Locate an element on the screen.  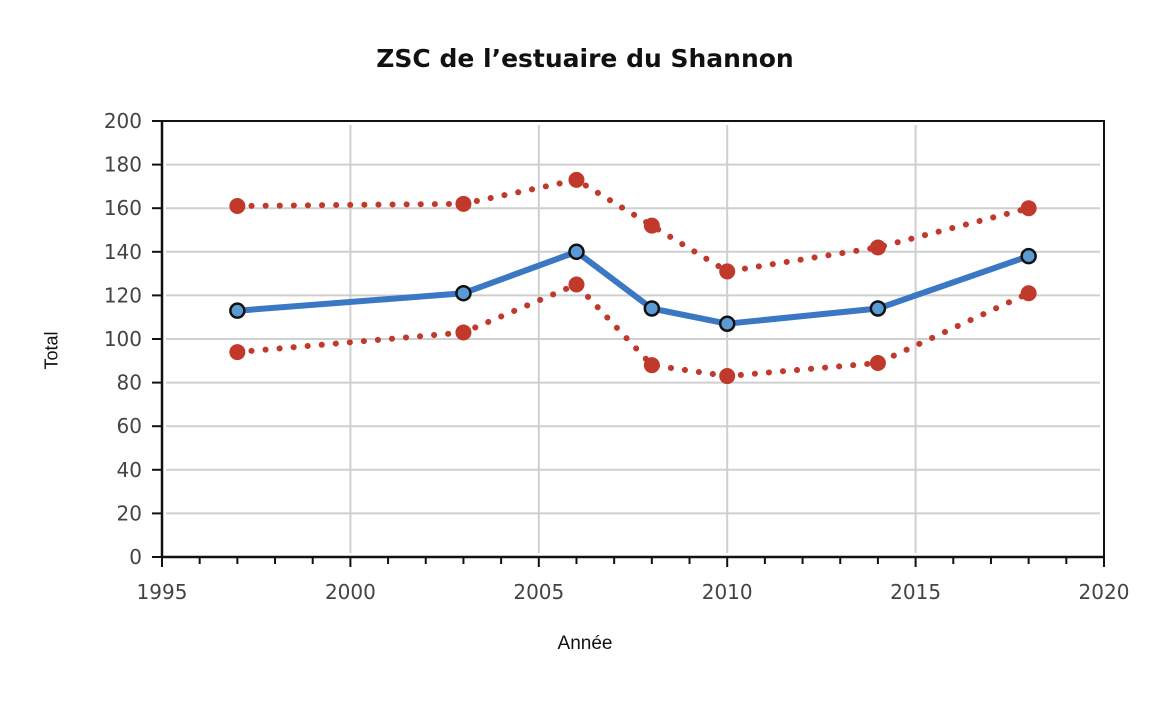
y-tick-label: 180 is located at coordinates (123, 165).